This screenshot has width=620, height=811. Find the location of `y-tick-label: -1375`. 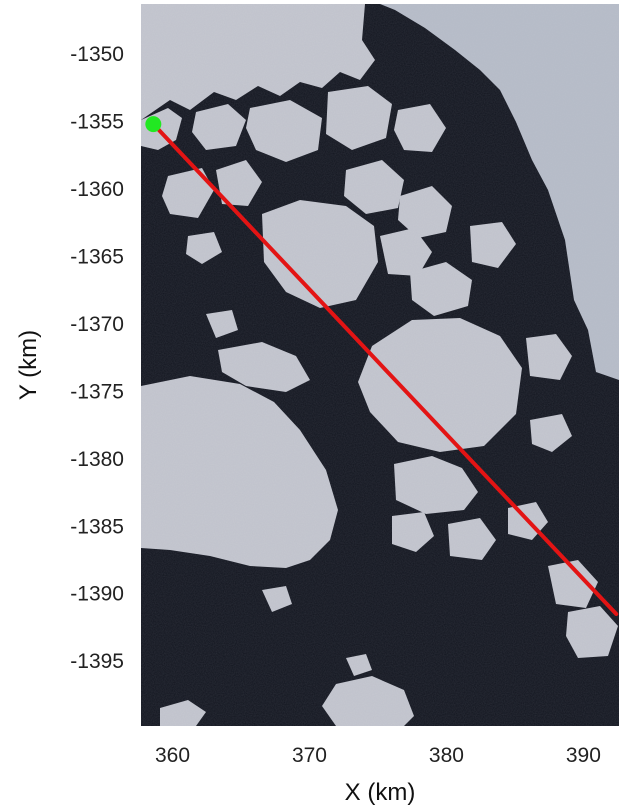

y-tick-label: -1375 is located at coordinates (97, 391).